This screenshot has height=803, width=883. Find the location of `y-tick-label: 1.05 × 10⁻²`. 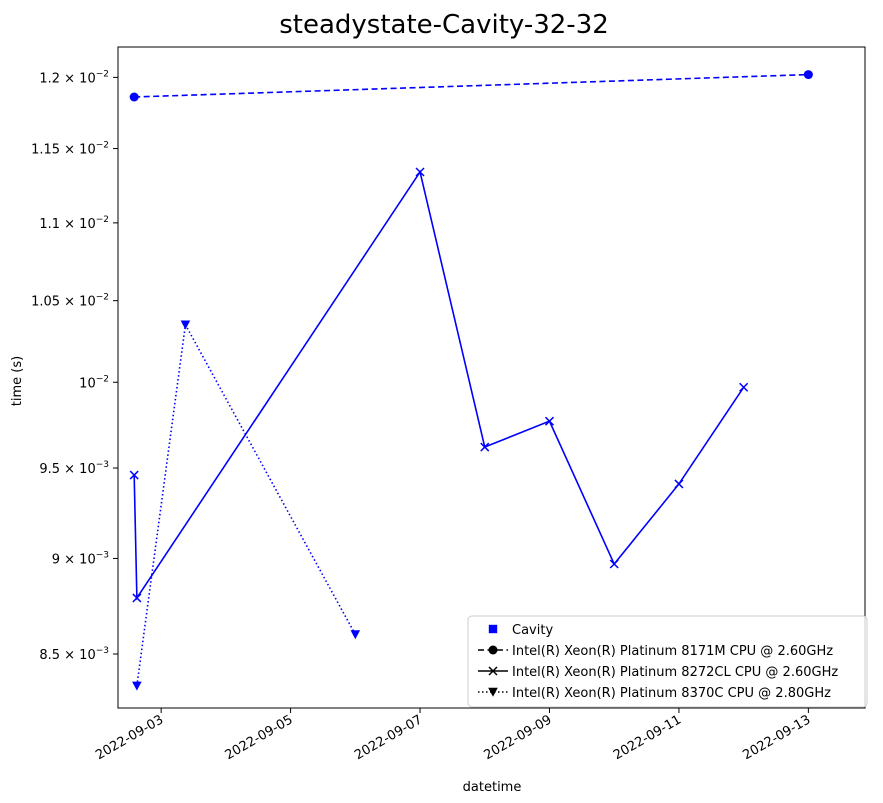

y-tick-label: 1.05 × 10⁻² is located at coordinates (70, 301).